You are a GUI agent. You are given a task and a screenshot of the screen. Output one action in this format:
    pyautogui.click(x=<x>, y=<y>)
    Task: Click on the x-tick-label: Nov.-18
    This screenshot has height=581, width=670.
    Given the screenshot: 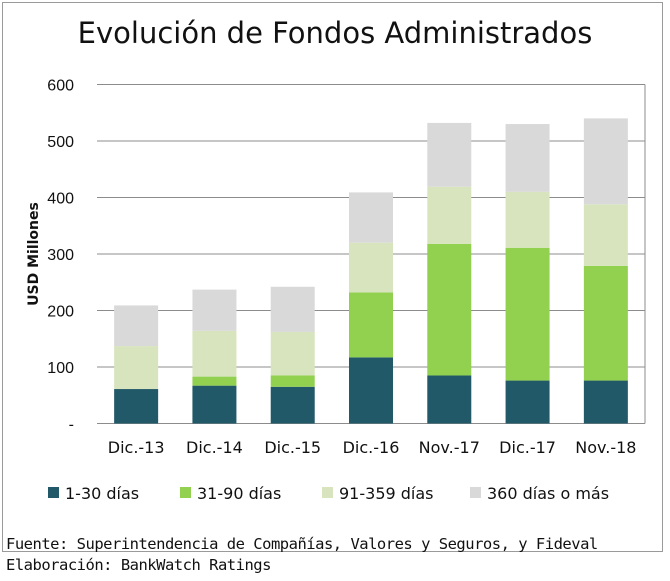 What is the action you would take?
    pyautogui.click(x=605, y=447)
    